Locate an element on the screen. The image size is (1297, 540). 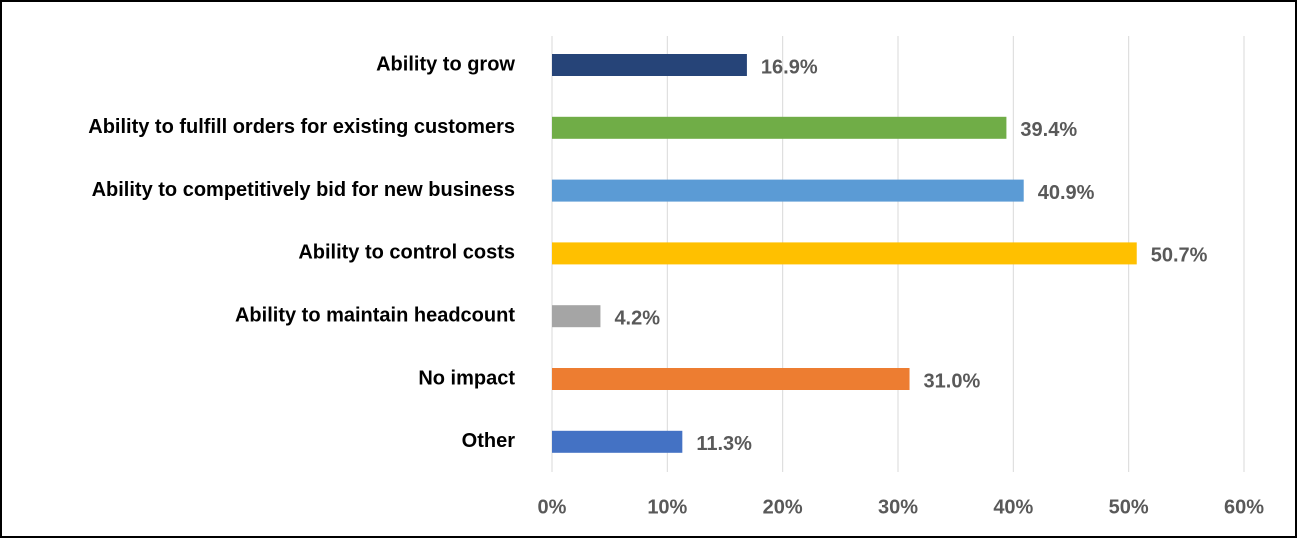
category-label: Ability to maintain headcount is located at coordinates (375, 315).